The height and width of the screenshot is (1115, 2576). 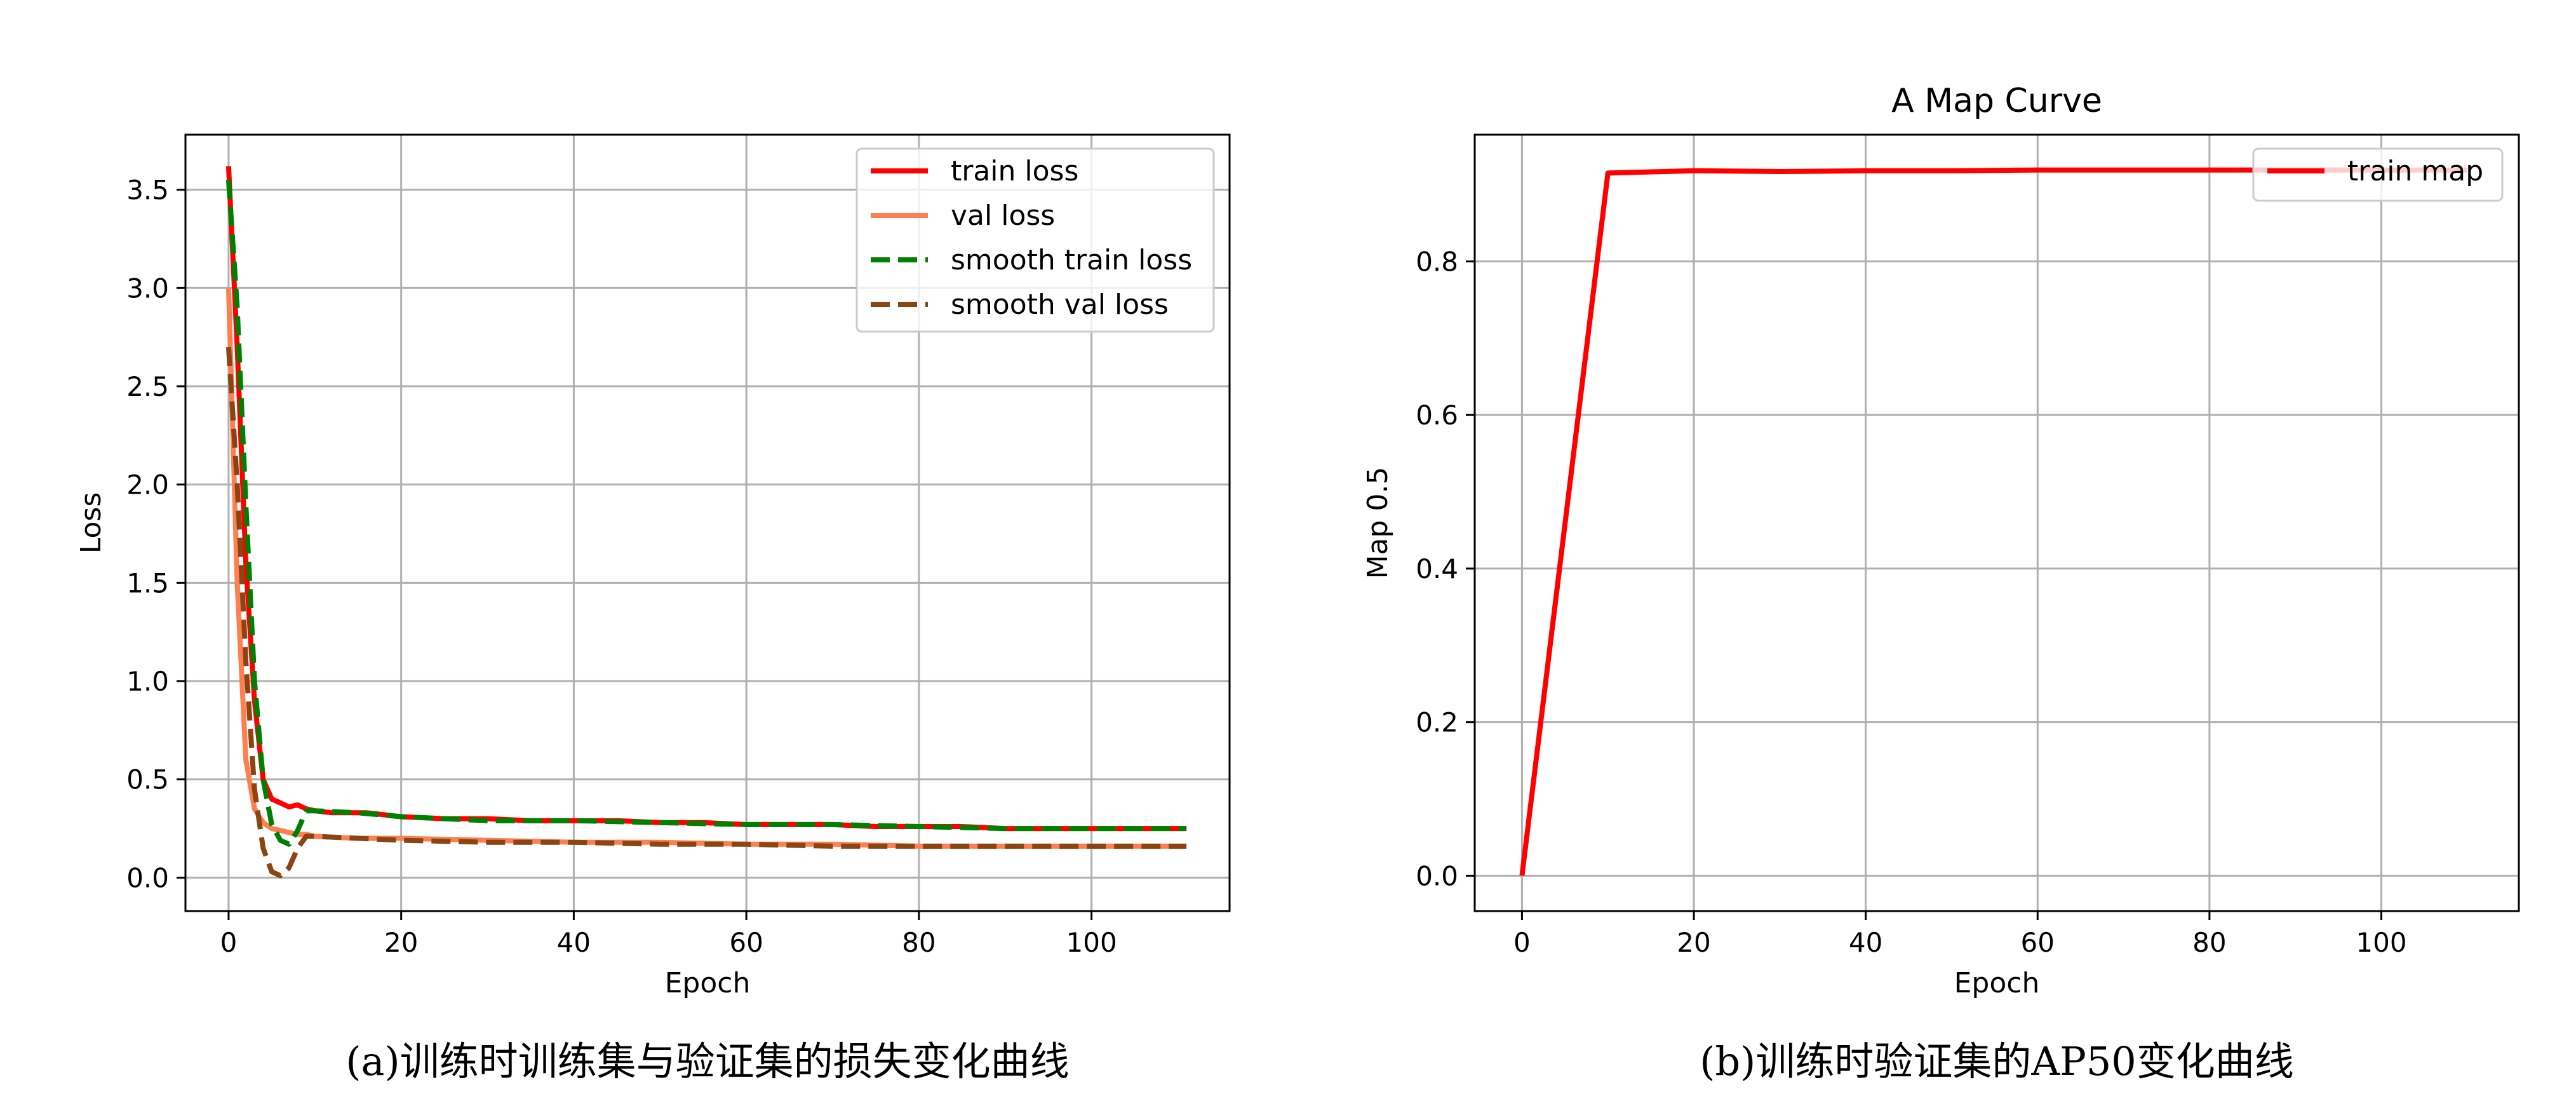 I want to click on chart-title: A Map Curve, so click(x=1996, y=101).